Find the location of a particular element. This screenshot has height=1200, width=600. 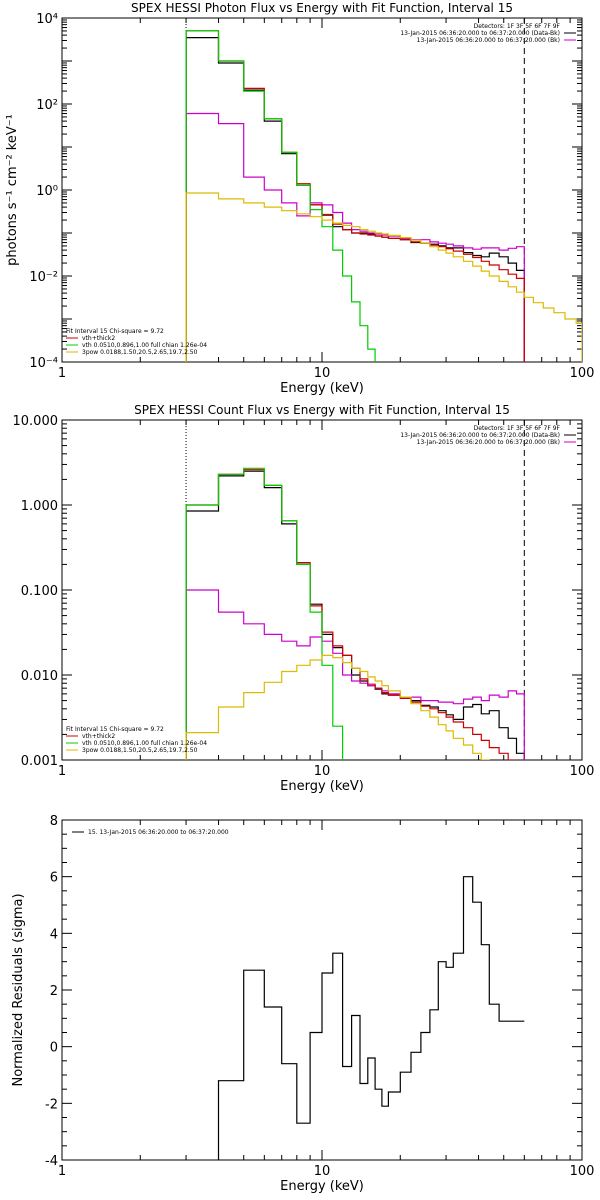

y-tick-label: 0 is located at coordinates (54, 1048).